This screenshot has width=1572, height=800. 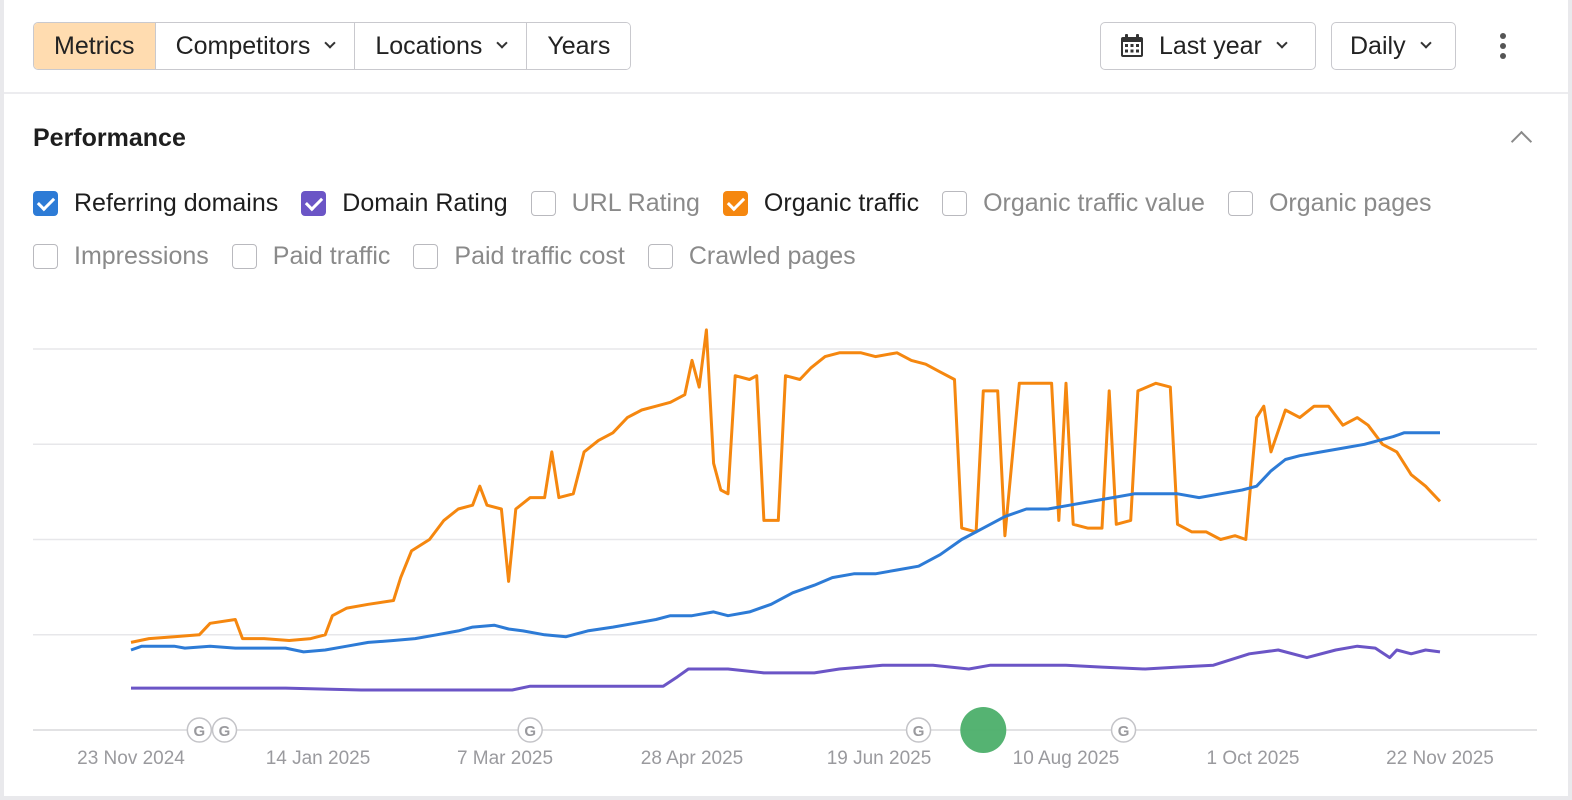 What do you see at coordinates (786, 798) in the screenshot?
I see `frame-bottom-border` at bounding box center [786, 798].